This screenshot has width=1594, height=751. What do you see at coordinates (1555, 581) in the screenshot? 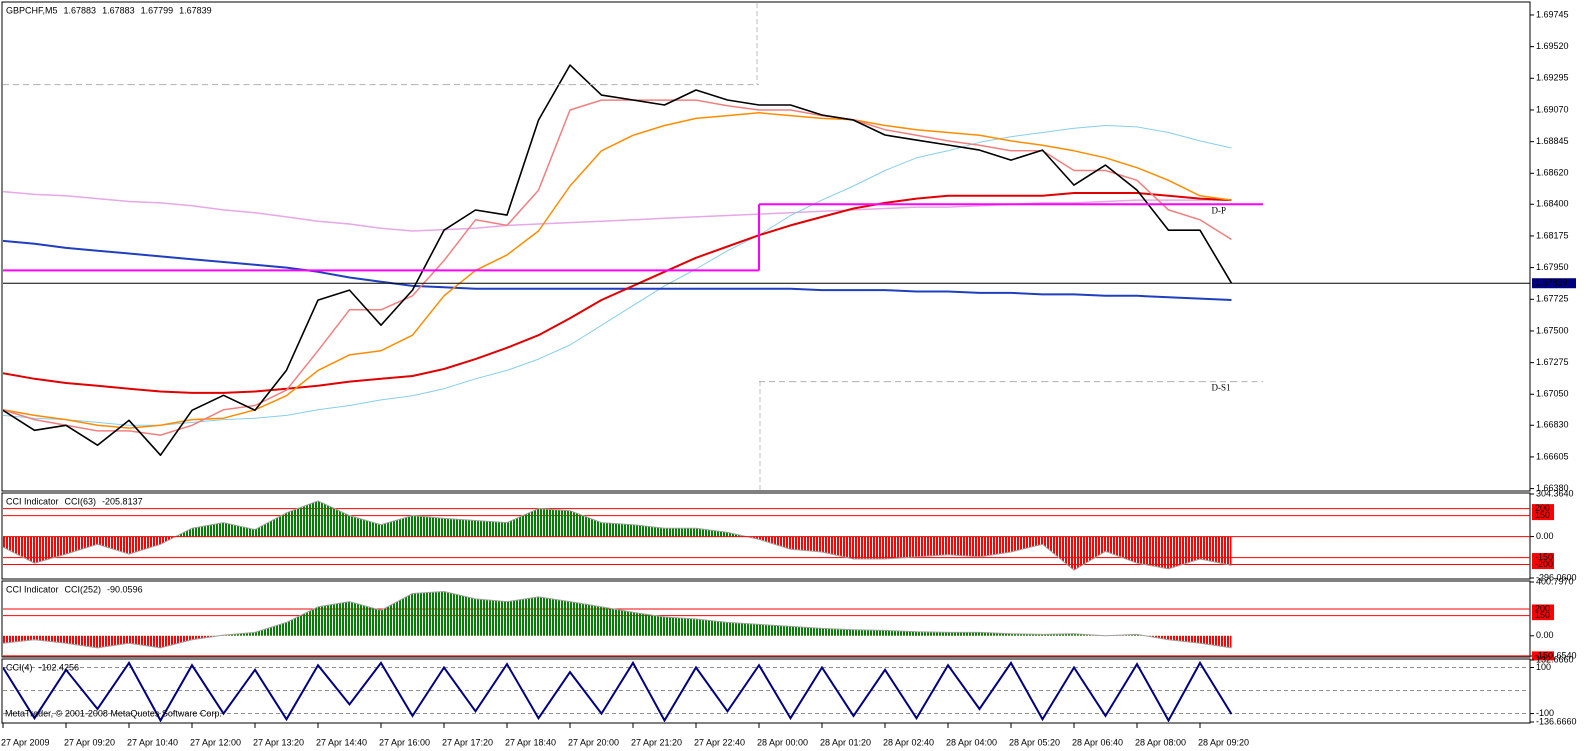
I see `y-tick-label: 400.7970` at bounding box center [1555, 581].